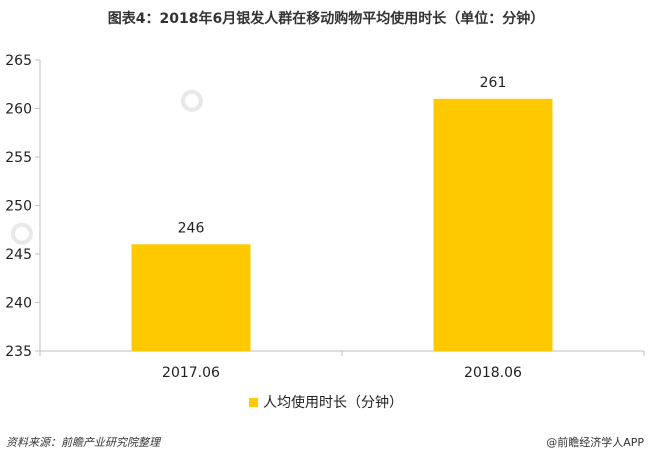 The image size is (652, 458). I want to click on y-tick-label: 250, so click(18, 207).